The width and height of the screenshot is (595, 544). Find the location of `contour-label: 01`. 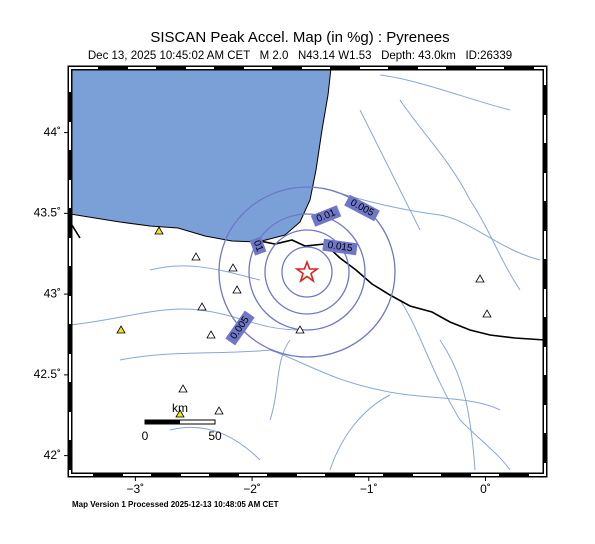

contour-label: 01 is located at coordinates (258, 246).